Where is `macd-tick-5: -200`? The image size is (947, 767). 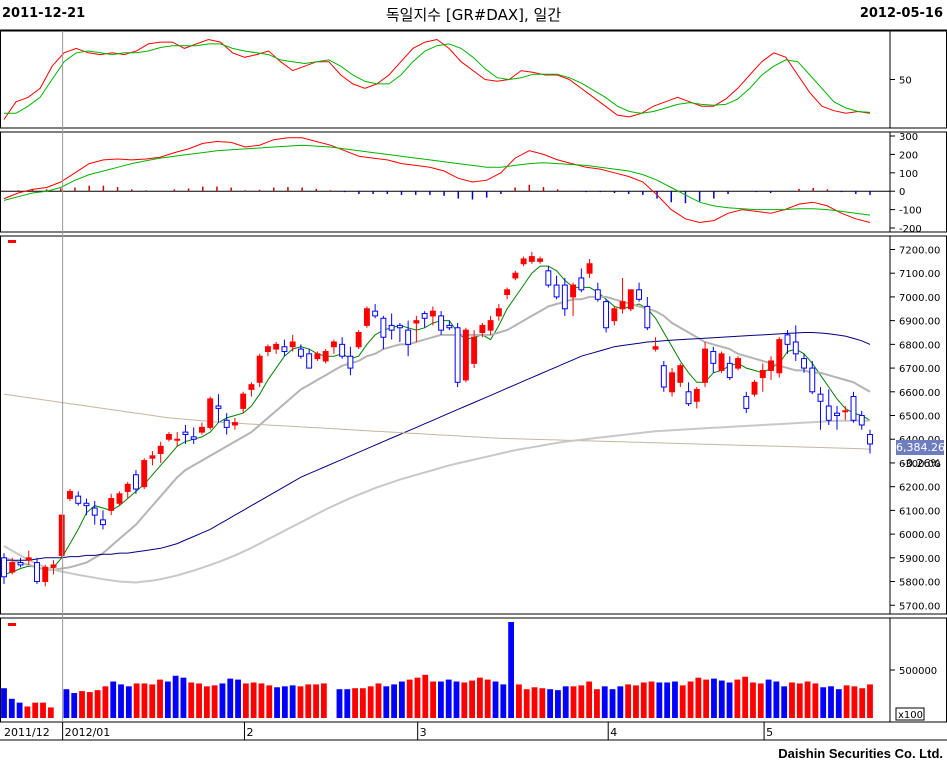
macd-tick-5: -200 is located at coordinates (910, 229).